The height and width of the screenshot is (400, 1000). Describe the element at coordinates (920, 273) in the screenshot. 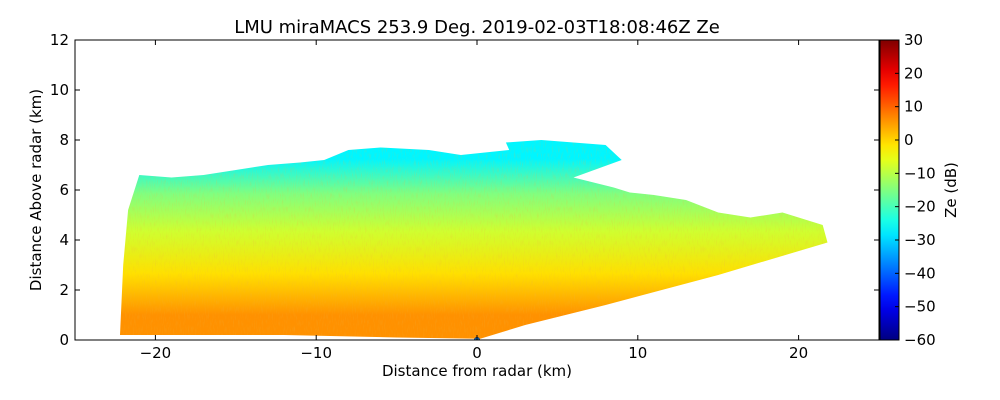

I see `colorbar-tick-label: −40` at that location.